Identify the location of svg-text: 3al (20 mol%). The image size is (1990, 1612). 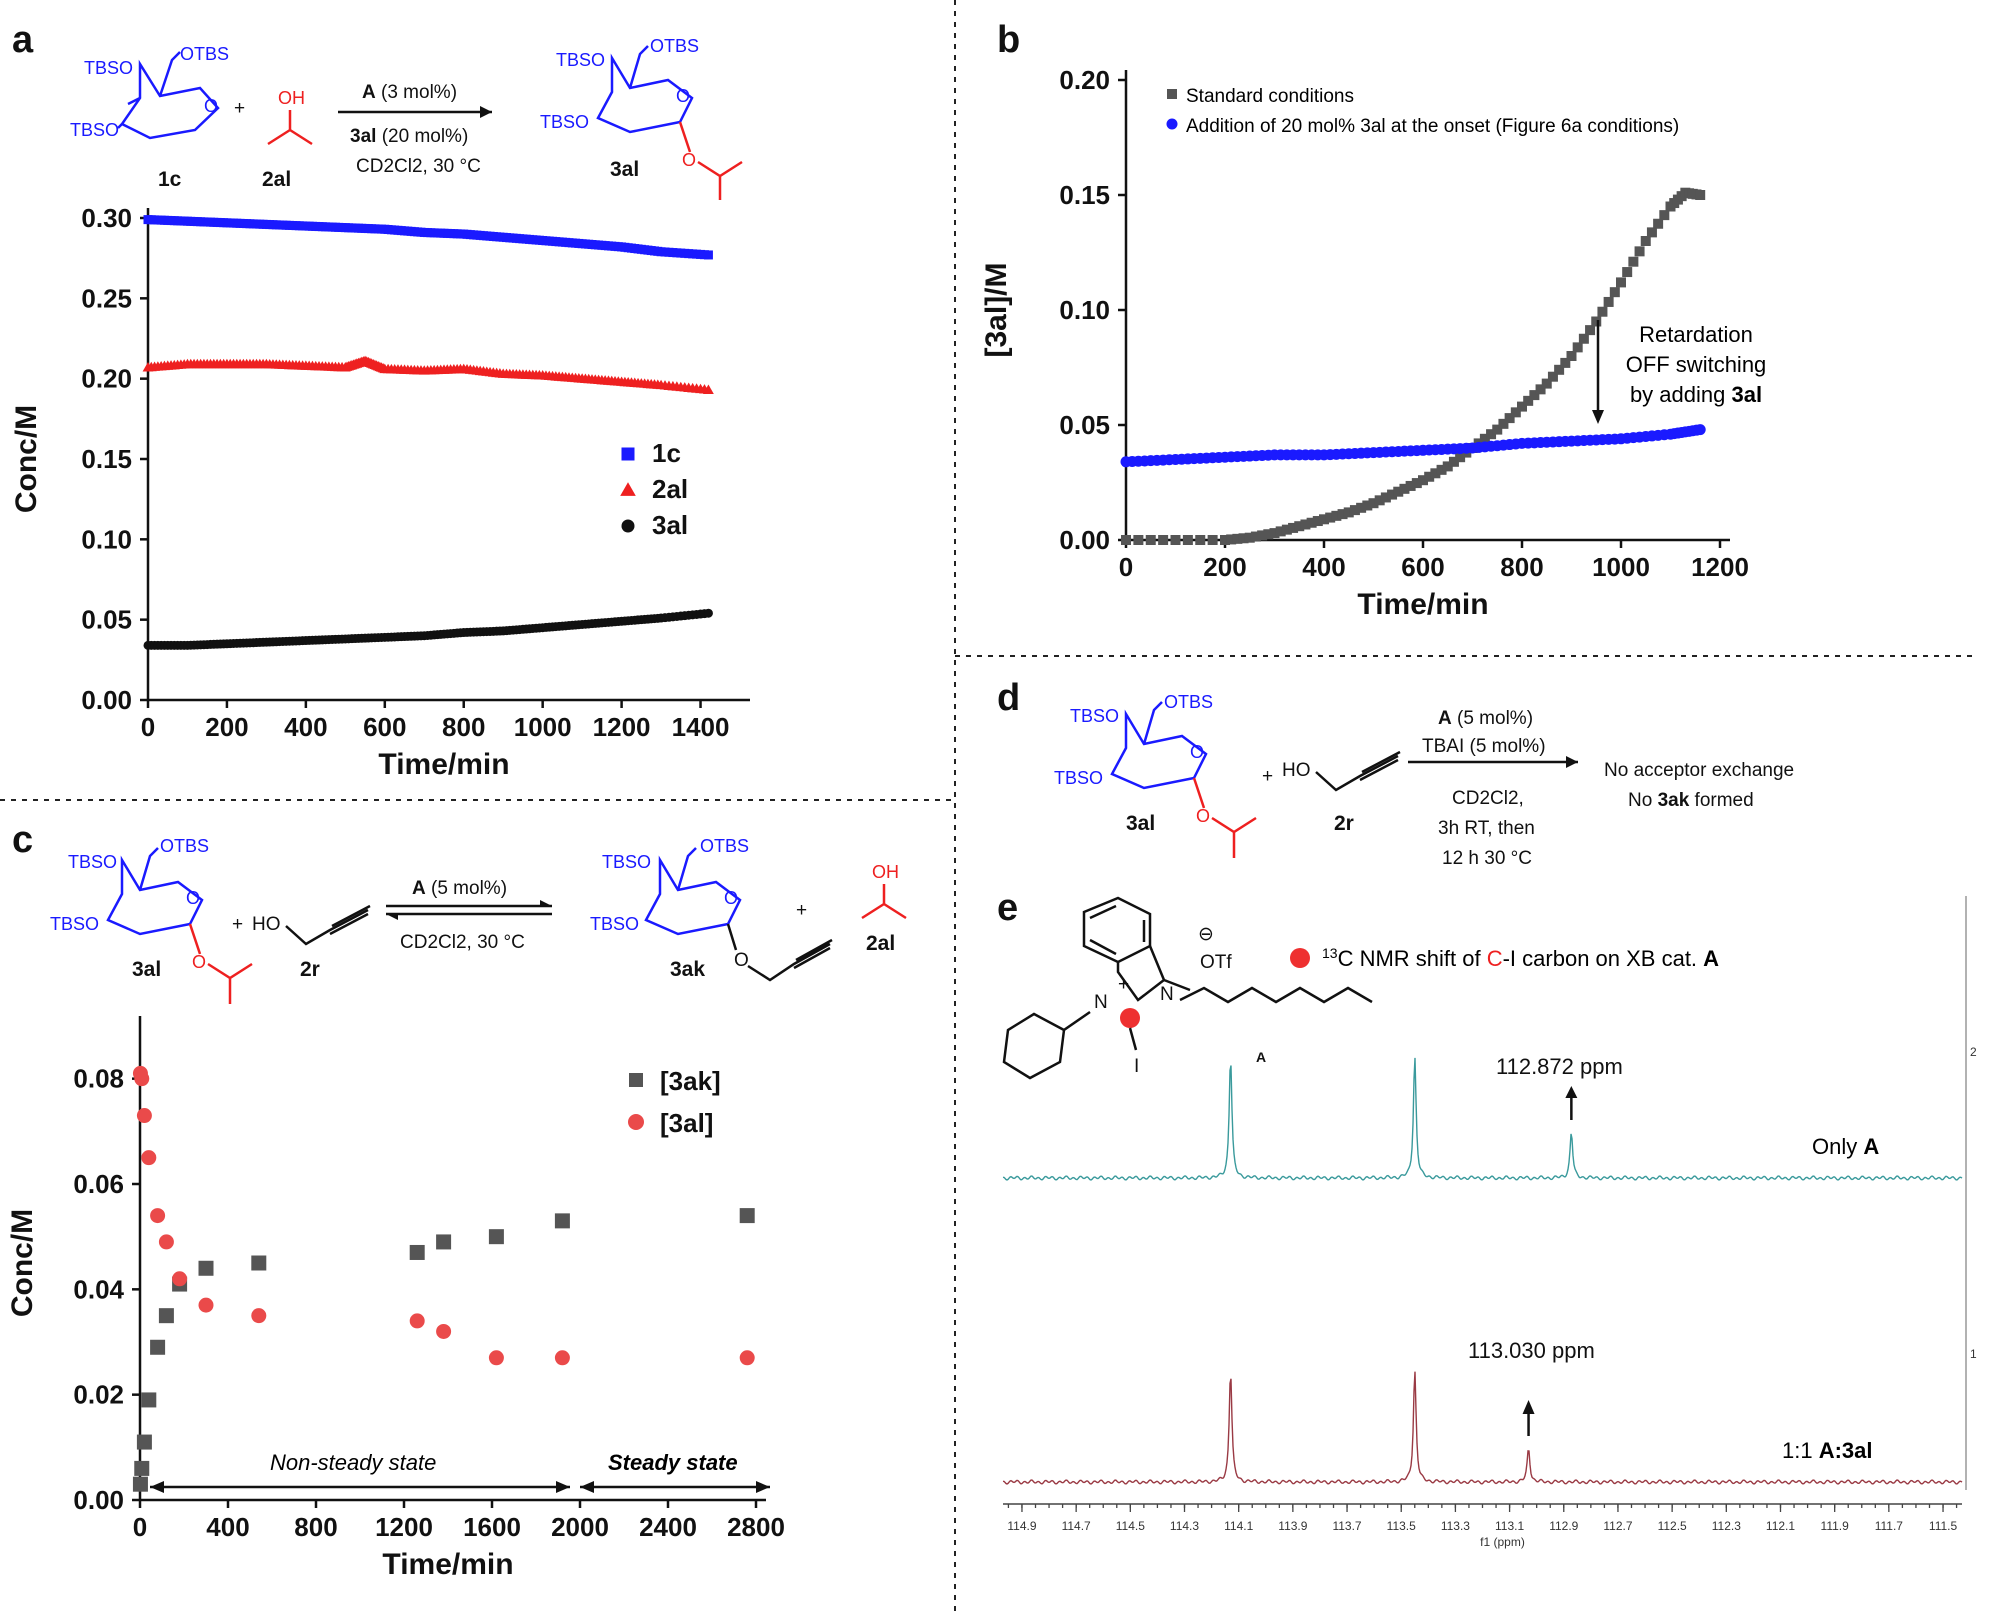
(409, 136).